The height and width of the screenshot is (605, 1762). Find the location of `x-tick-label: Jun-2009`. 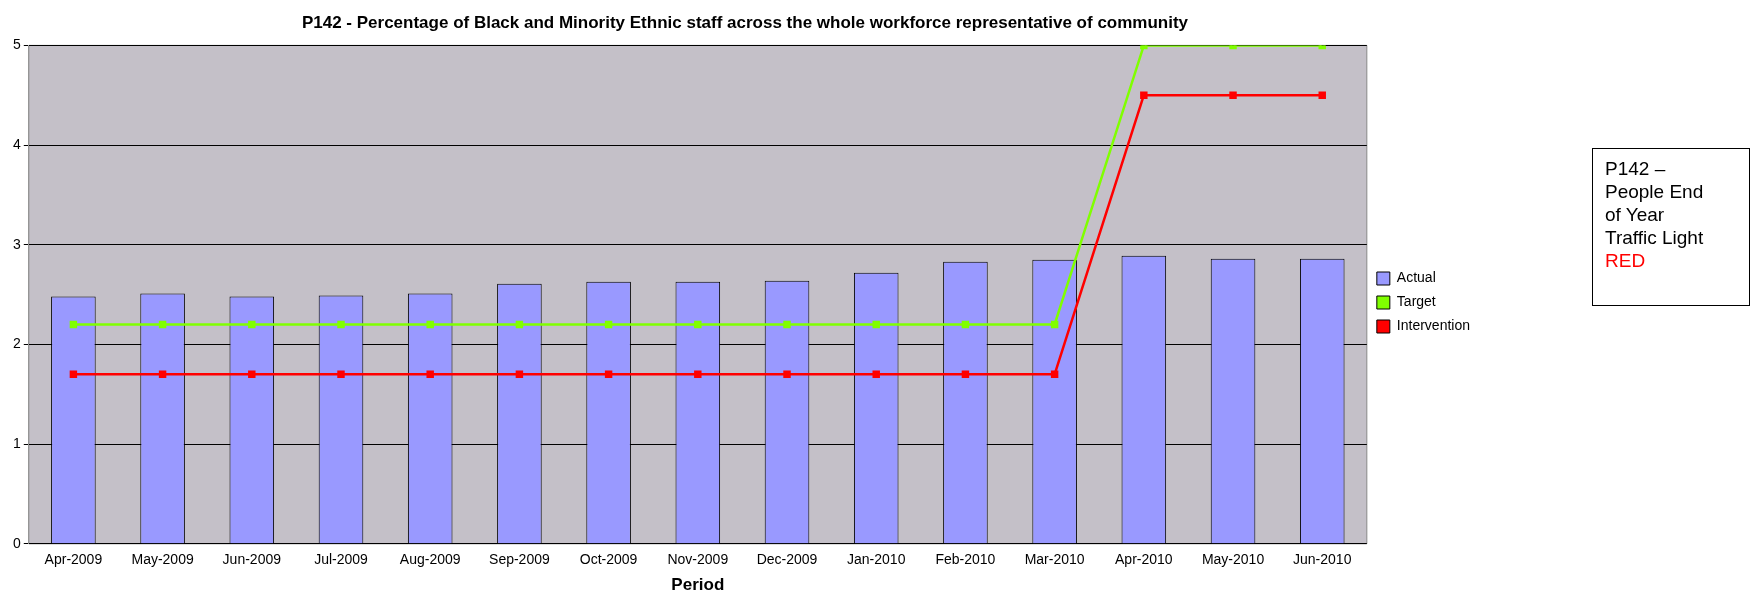

x-tick-label: Jun-2009 is located at coordinates (252, 559).